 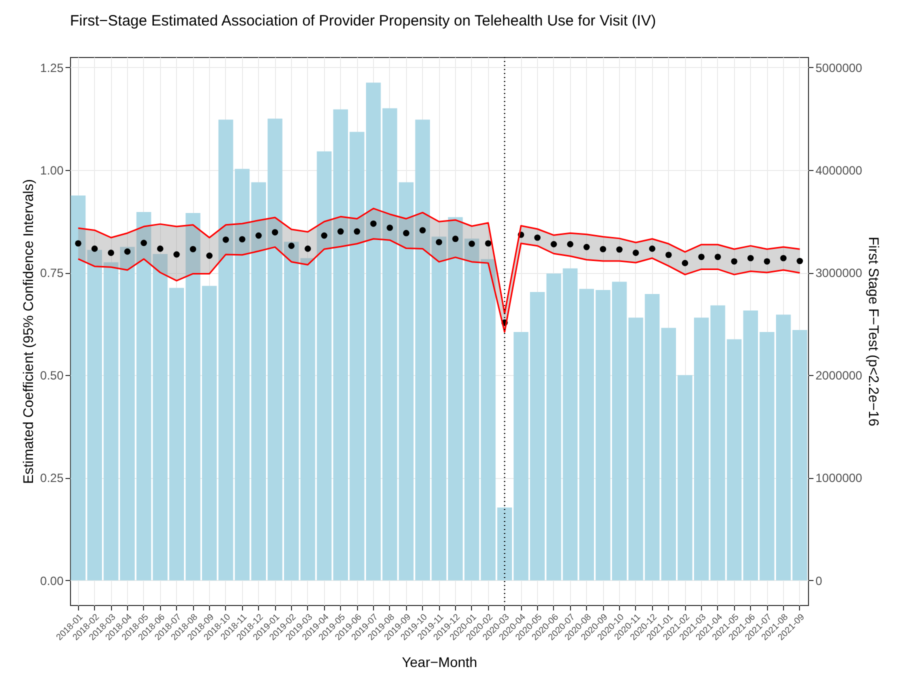 I want to click on chart-title: First−Stage Estimated Association of Provider Propensity on Telehealth Use for Visit (IV), so click(x=363, y=21).